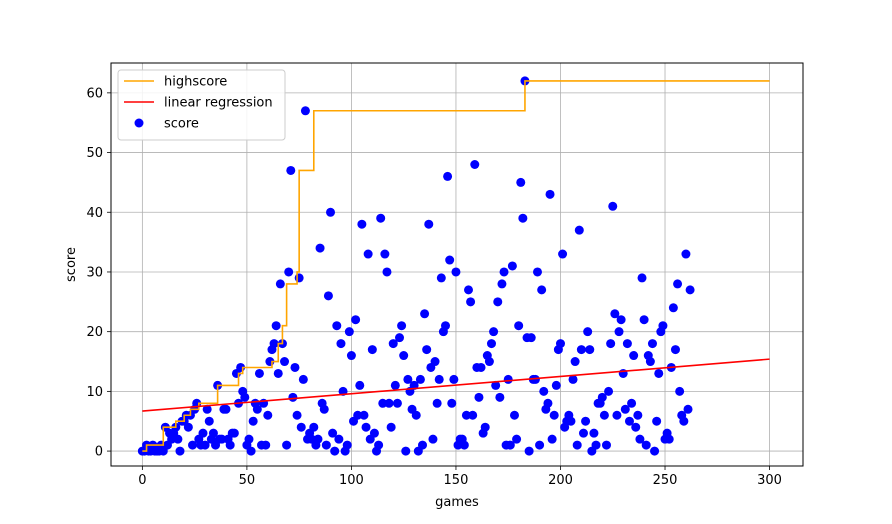 This screenshot has height=524, width=892. What do you see at coordinates (351, 480) in the screenshot?
I see `x-tick-label: 100` at bounding box center [351, 480].